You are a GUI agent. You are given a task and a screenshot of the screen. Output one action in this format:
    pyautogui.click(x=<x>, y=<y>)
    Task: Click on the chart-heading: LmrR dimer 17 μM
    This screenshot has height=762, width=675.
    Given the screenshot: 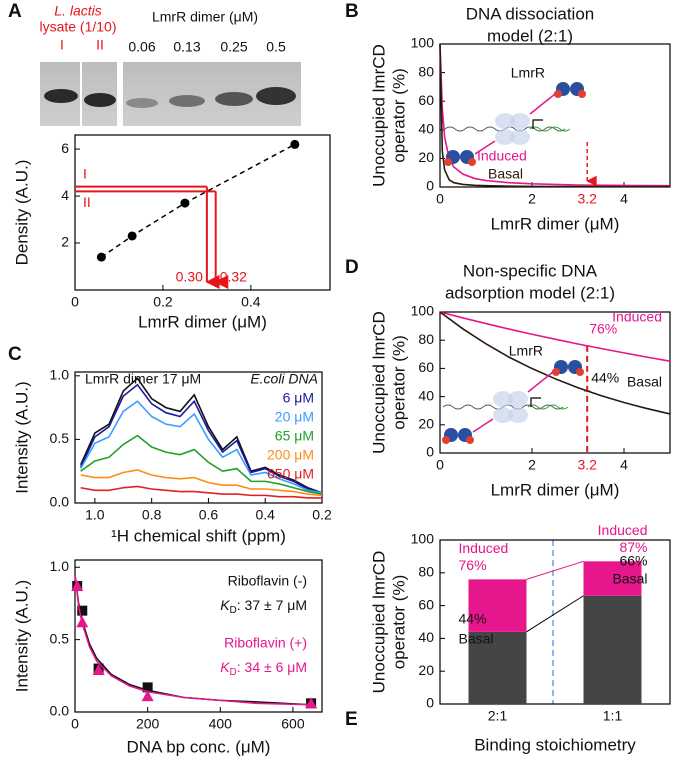 What is the action you would take?
    pyautogui.click(x=143, y=379)
    